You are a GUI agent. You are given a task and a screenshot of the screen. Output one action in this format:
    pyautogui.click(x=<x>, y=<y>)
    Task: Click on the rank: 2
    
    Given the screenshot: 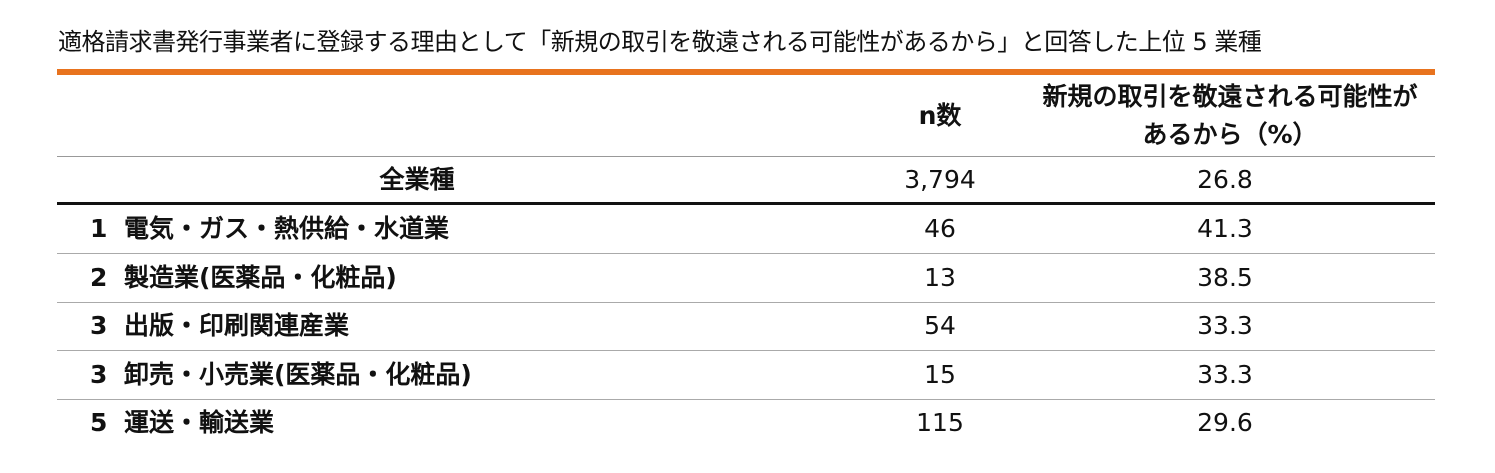 What is the action you would take?
    pyautogui.click(x=99, y=277)
    